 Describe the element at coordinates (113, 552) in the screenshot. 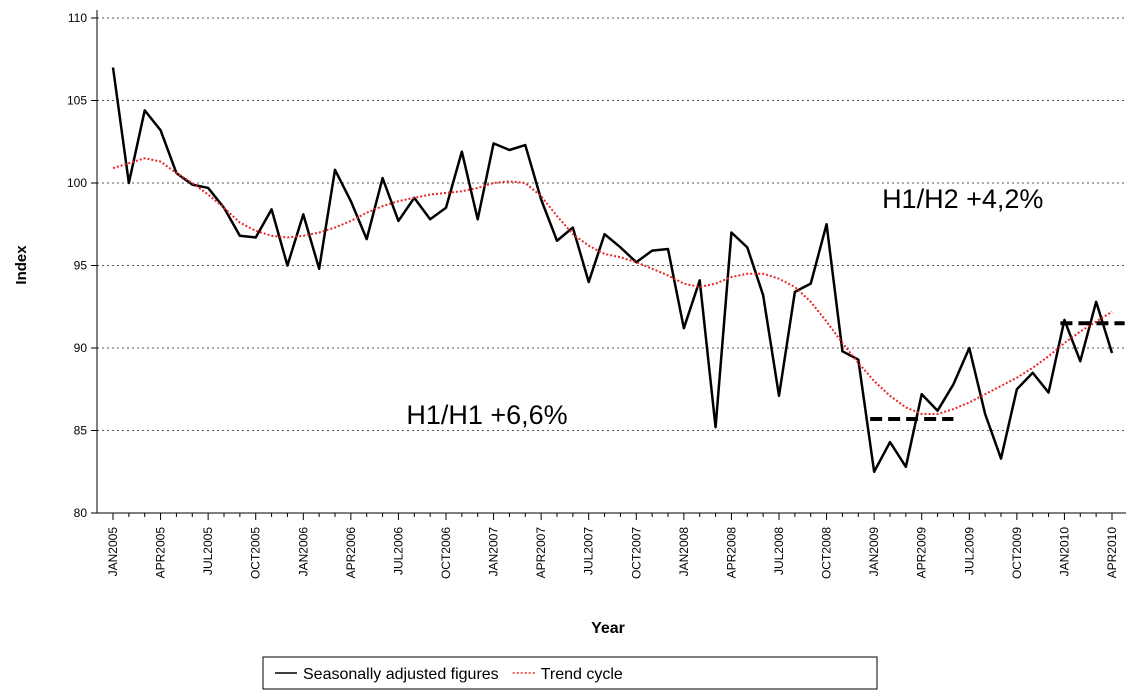

I see `x-tick-label: JAN2005` at that location.